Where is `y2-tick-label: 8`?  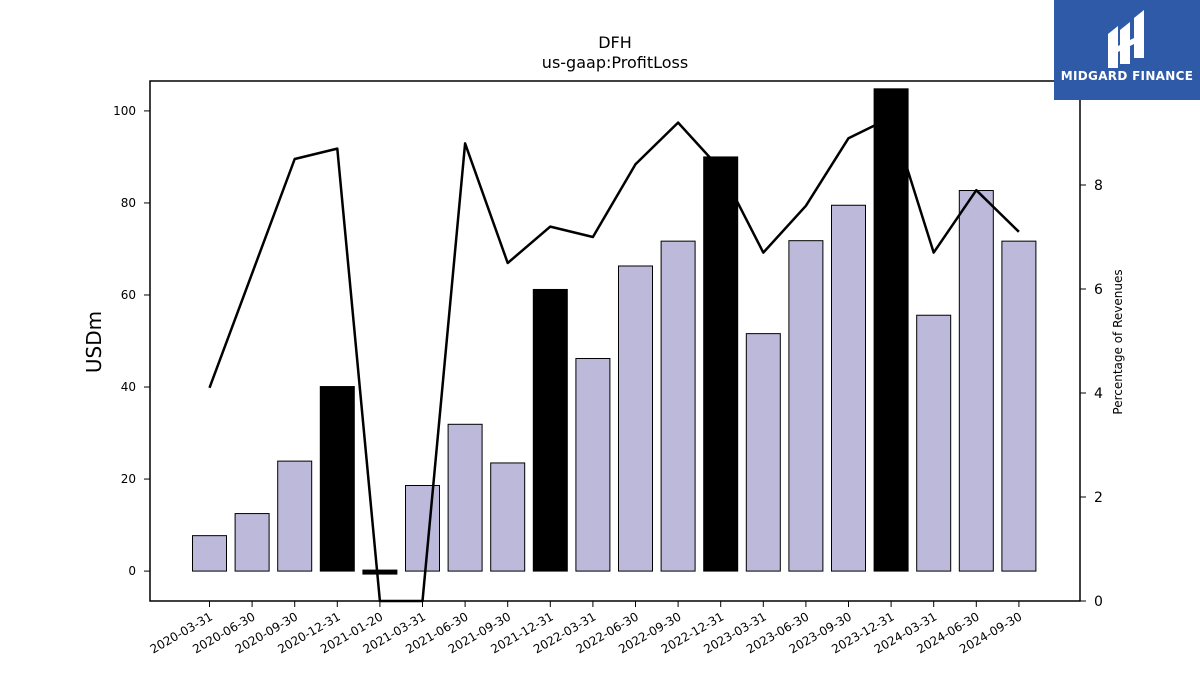 y2-tick-label: 8 is located at coordinates (1098, 186).